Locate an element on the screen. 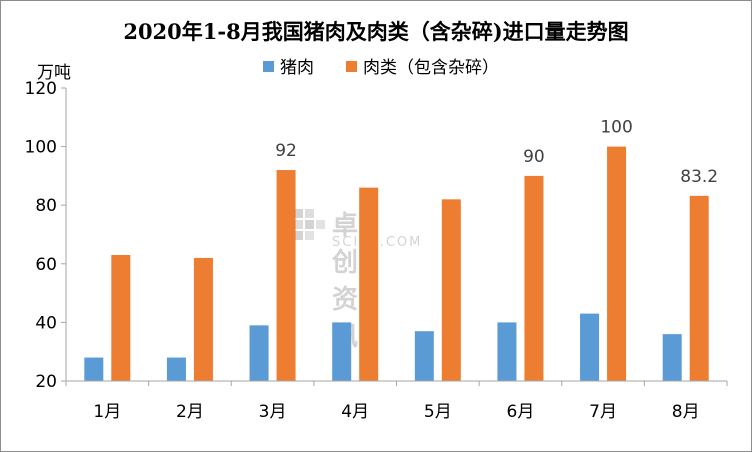  data-label: 100 is located at coordinates (616, 128).